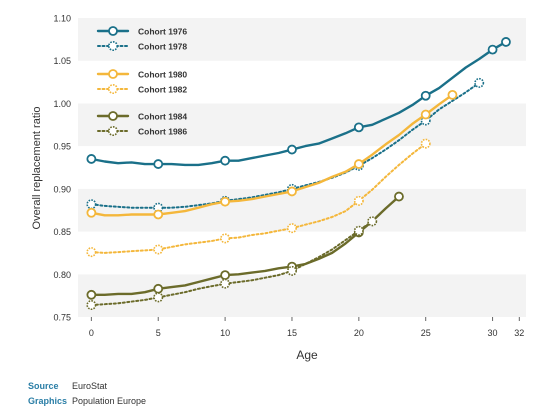  I want to click on x-tick-label: 30, so click(493, 333).